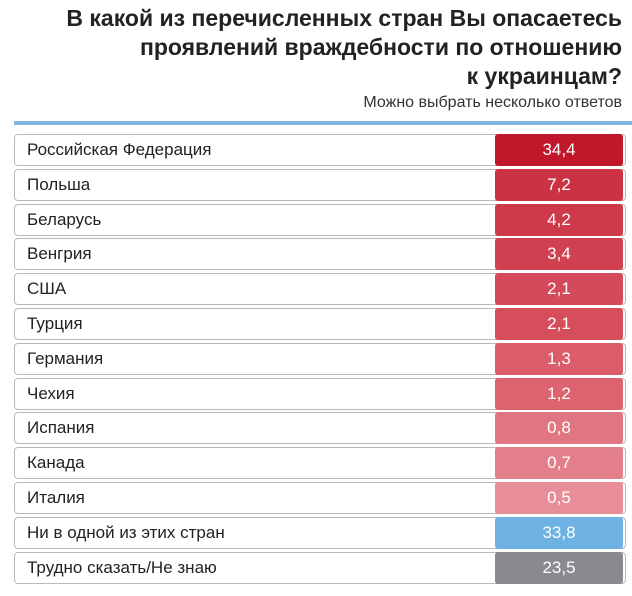  I want to click on row-value: 0,7, so click(559, 463).